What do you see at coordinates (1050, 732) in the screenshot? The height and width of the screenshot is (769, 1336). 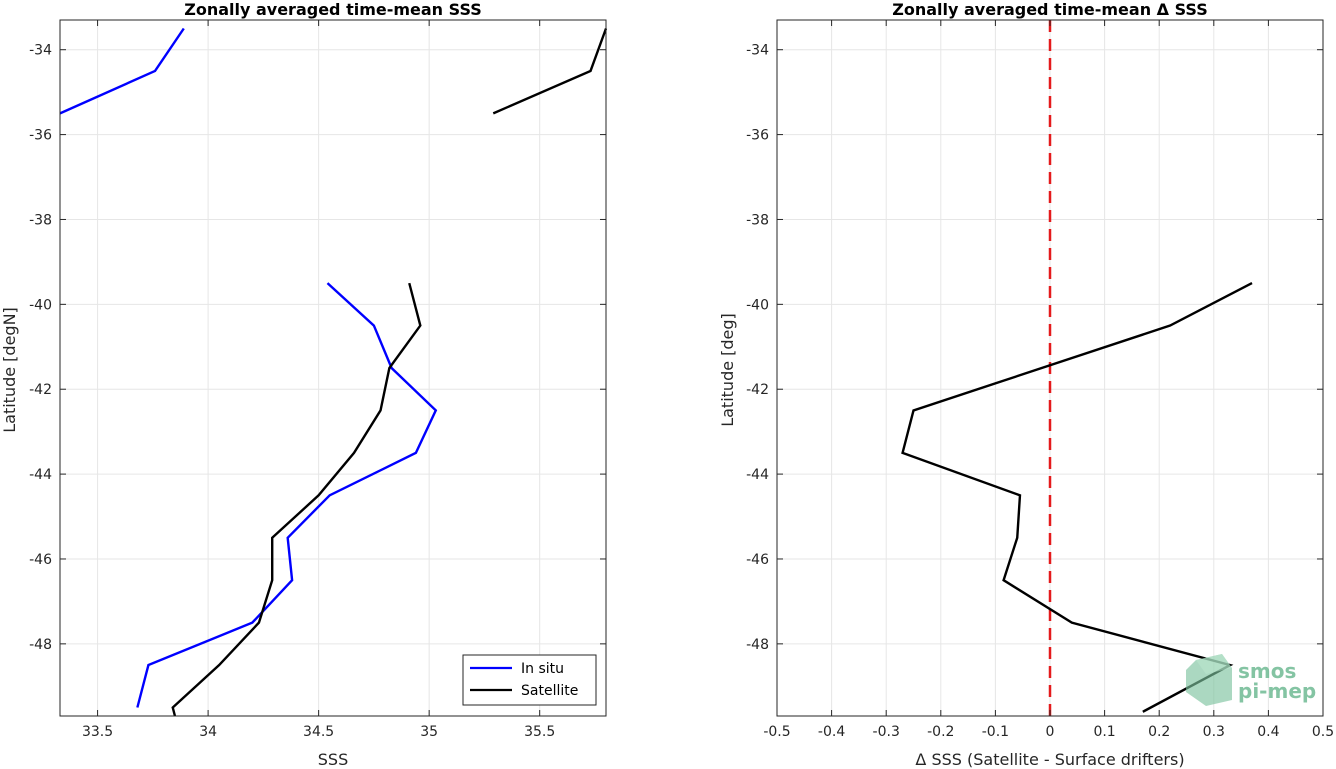 I see `x-tick-label: 0` at bounding box center [1050, 732].